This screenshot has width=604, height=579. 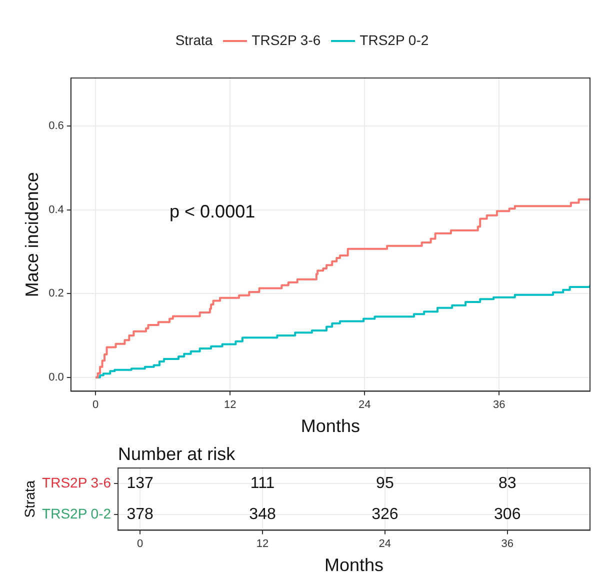 What do you see at coordinates (140, 515) in the screenshot?
I see `data-label: 378` at bounding box center [140, 515].